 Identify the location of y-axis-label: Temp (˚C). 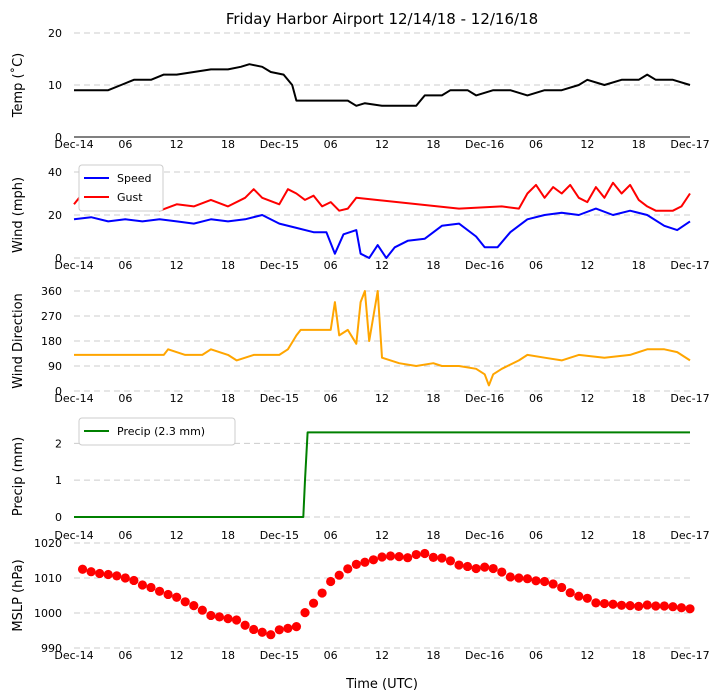
(18, 86).